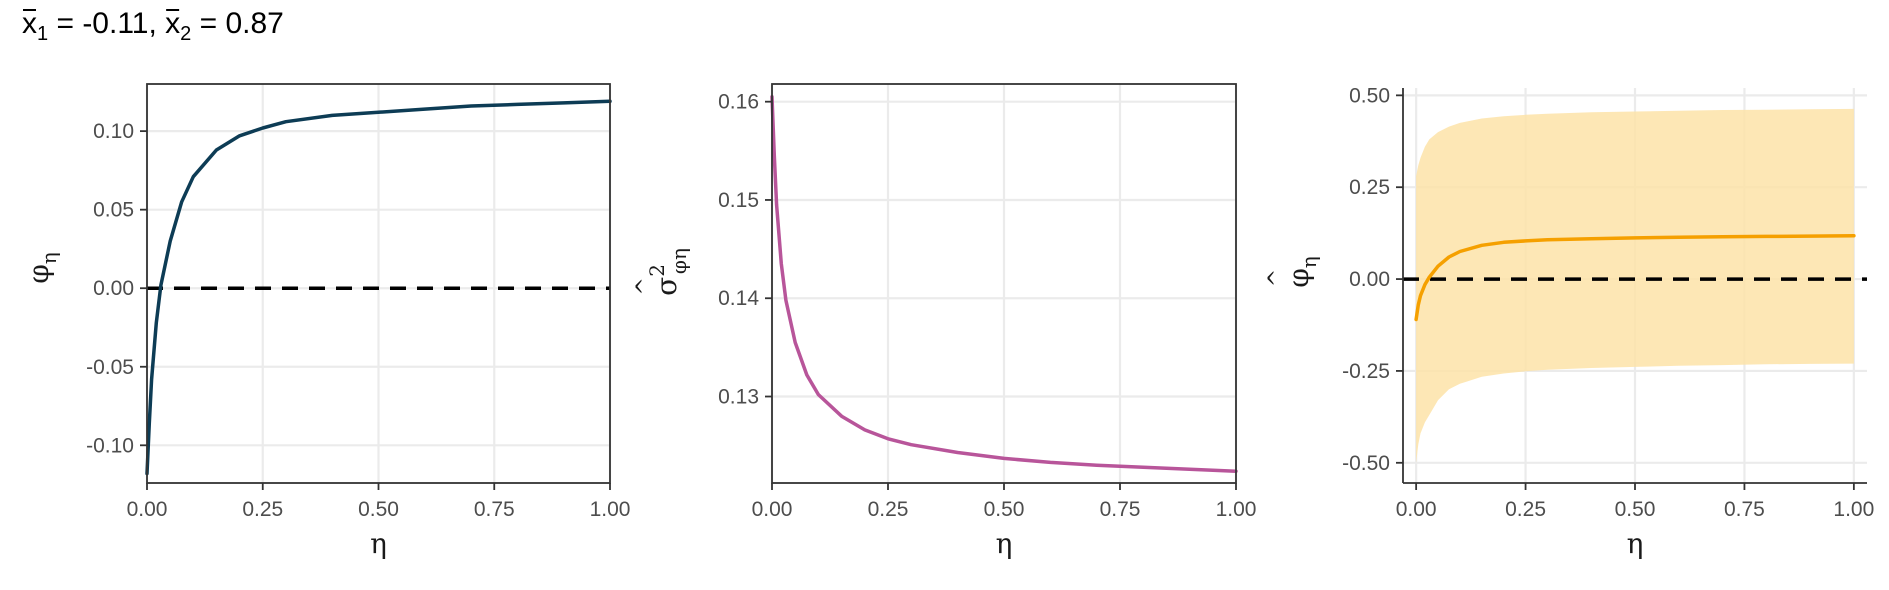  I want to click on title-sub2: 2, so click(185, 34).